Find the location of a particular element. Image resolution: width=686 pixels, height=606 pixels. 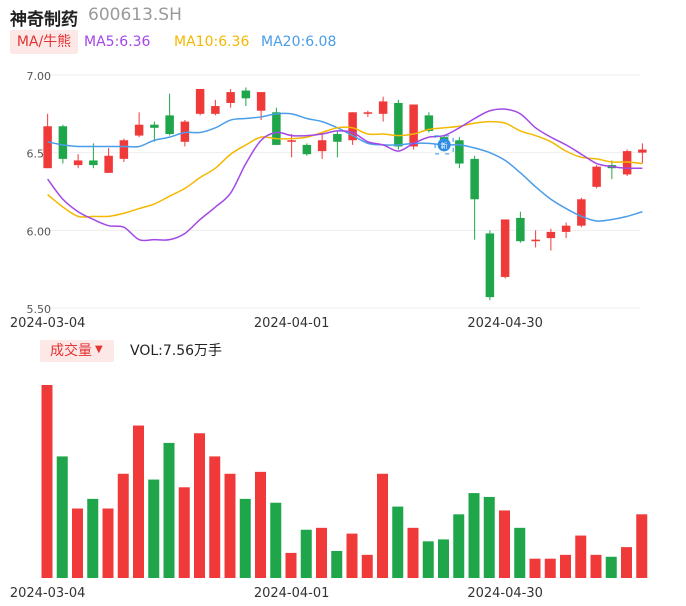

volume-date-axis: 2024-03-04 2024-04-01 2024-04-30 is located at coordinates (276, 593).